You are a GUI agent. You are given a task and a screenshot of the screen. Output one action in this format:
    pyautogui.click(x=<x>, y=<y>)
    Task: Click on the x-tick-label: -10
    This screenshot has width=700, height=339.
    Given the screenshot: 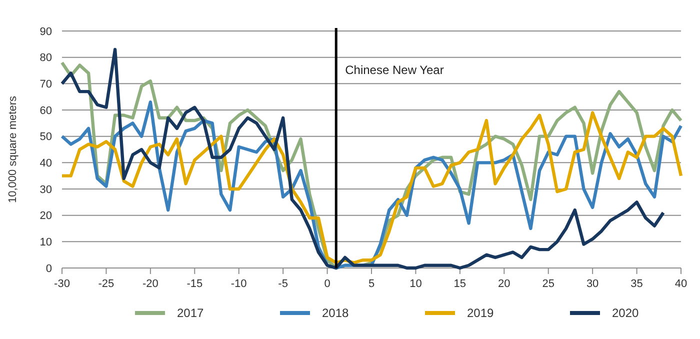 What is the action you would take?
    pyautogui.click(x=238, y=284)
    